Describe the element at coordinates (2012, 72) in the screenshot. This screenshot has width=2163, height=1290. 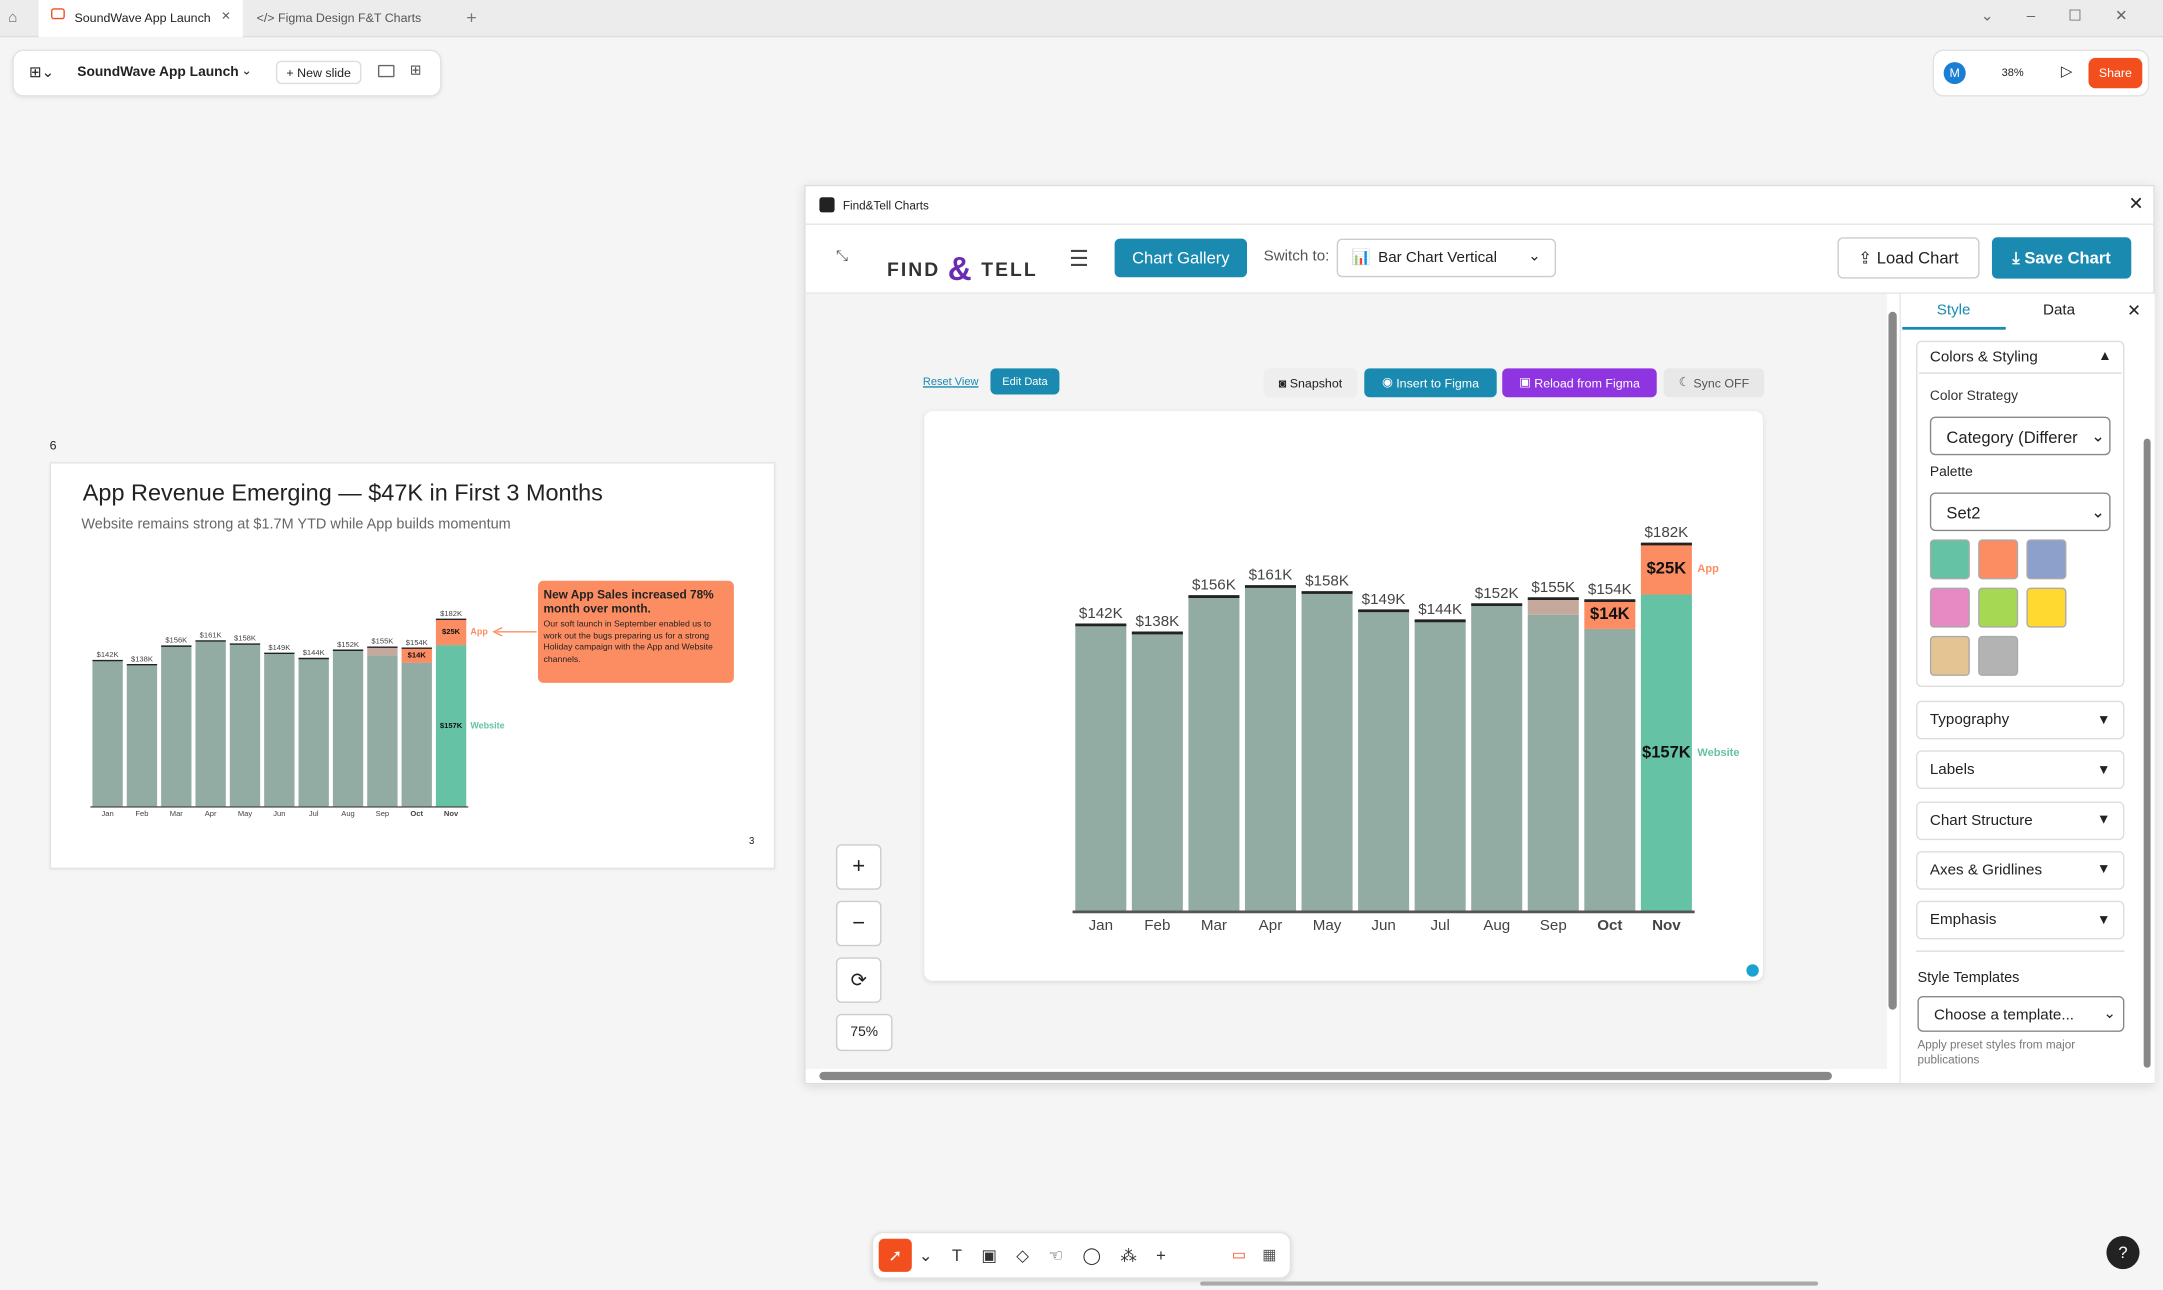
I see `zoom-level: 38%` at that location.